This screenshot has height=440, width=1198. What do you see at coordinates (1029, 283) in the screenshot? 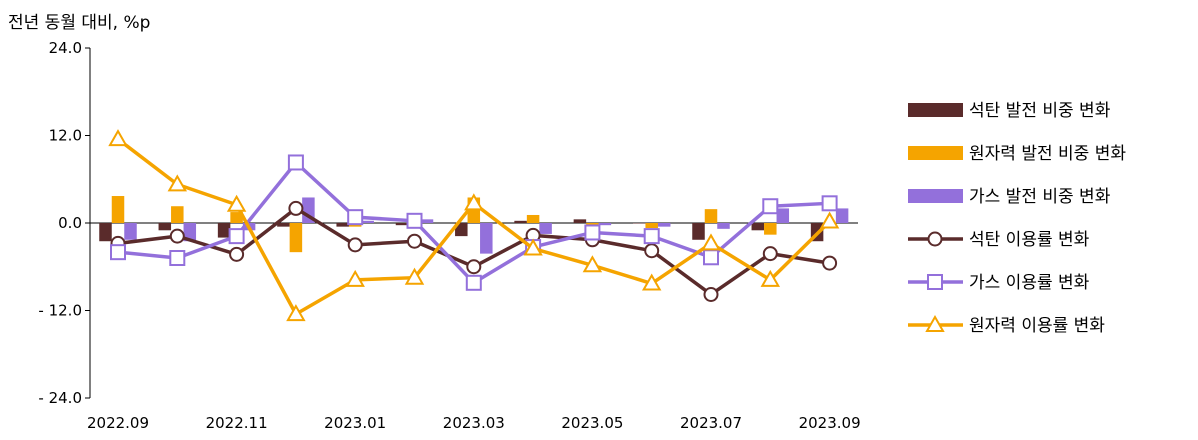
I see `legend-label: 가스 이용률 변화` at bounding box center [1029, 283].